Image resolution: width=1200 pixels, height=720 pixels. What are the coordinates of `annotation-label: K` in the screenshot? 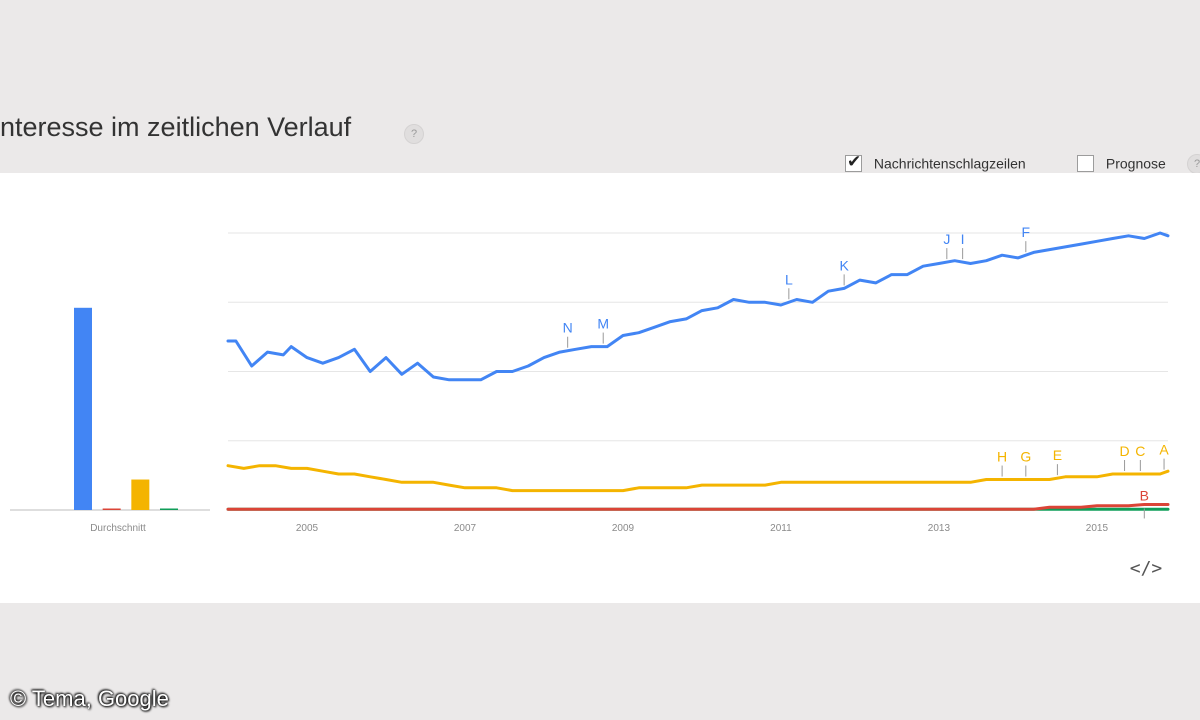 It's located at (844, 265).